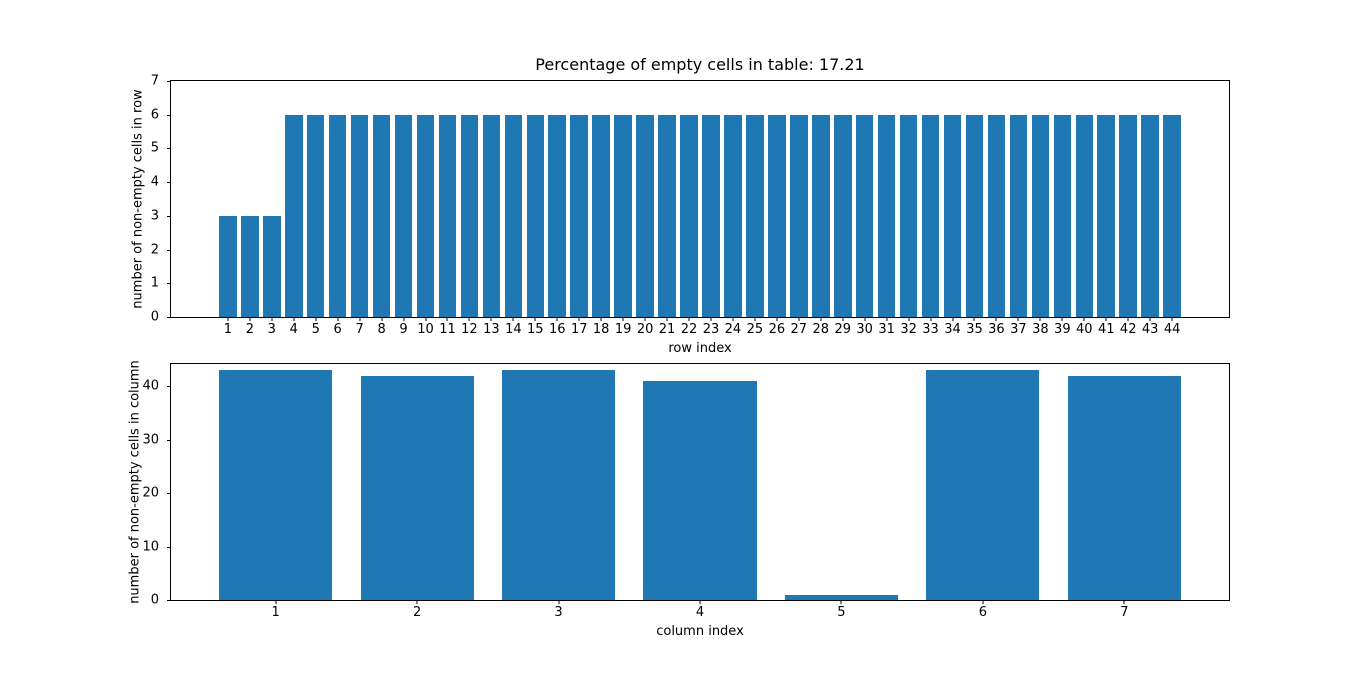 The width and height of the screenshot is (1366, 674). I want to click on x-tick-label: 33, so click(930, 329).